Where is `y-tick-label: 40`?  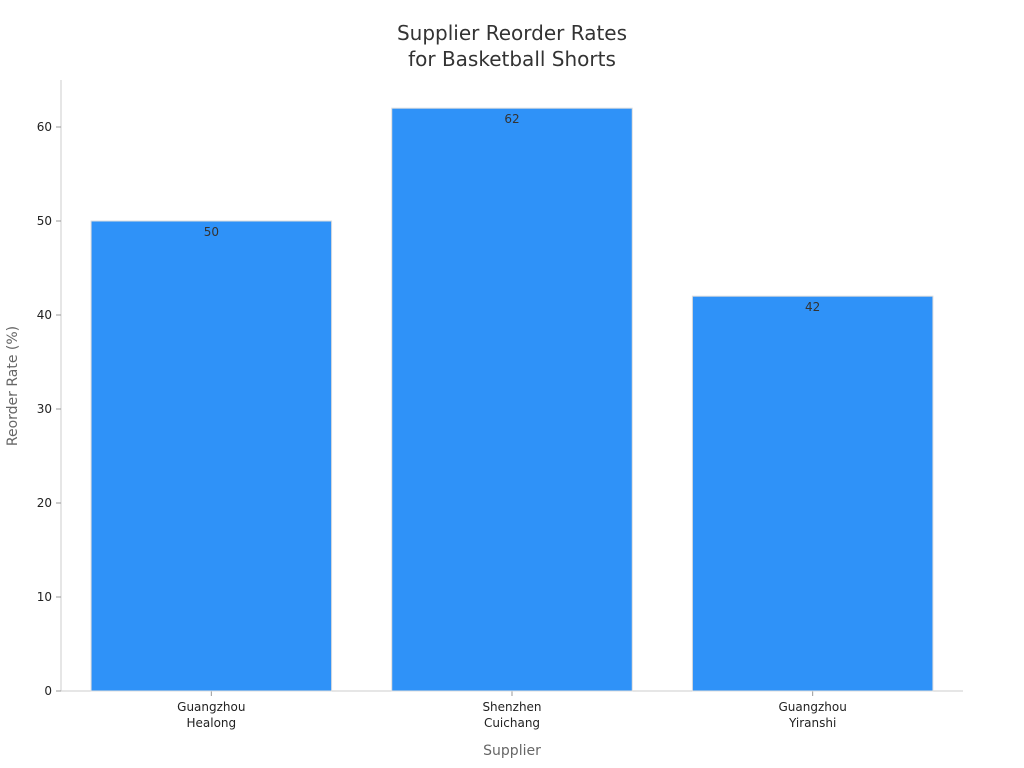 y-tick-label: 40 is located at coordinates (44, 315).